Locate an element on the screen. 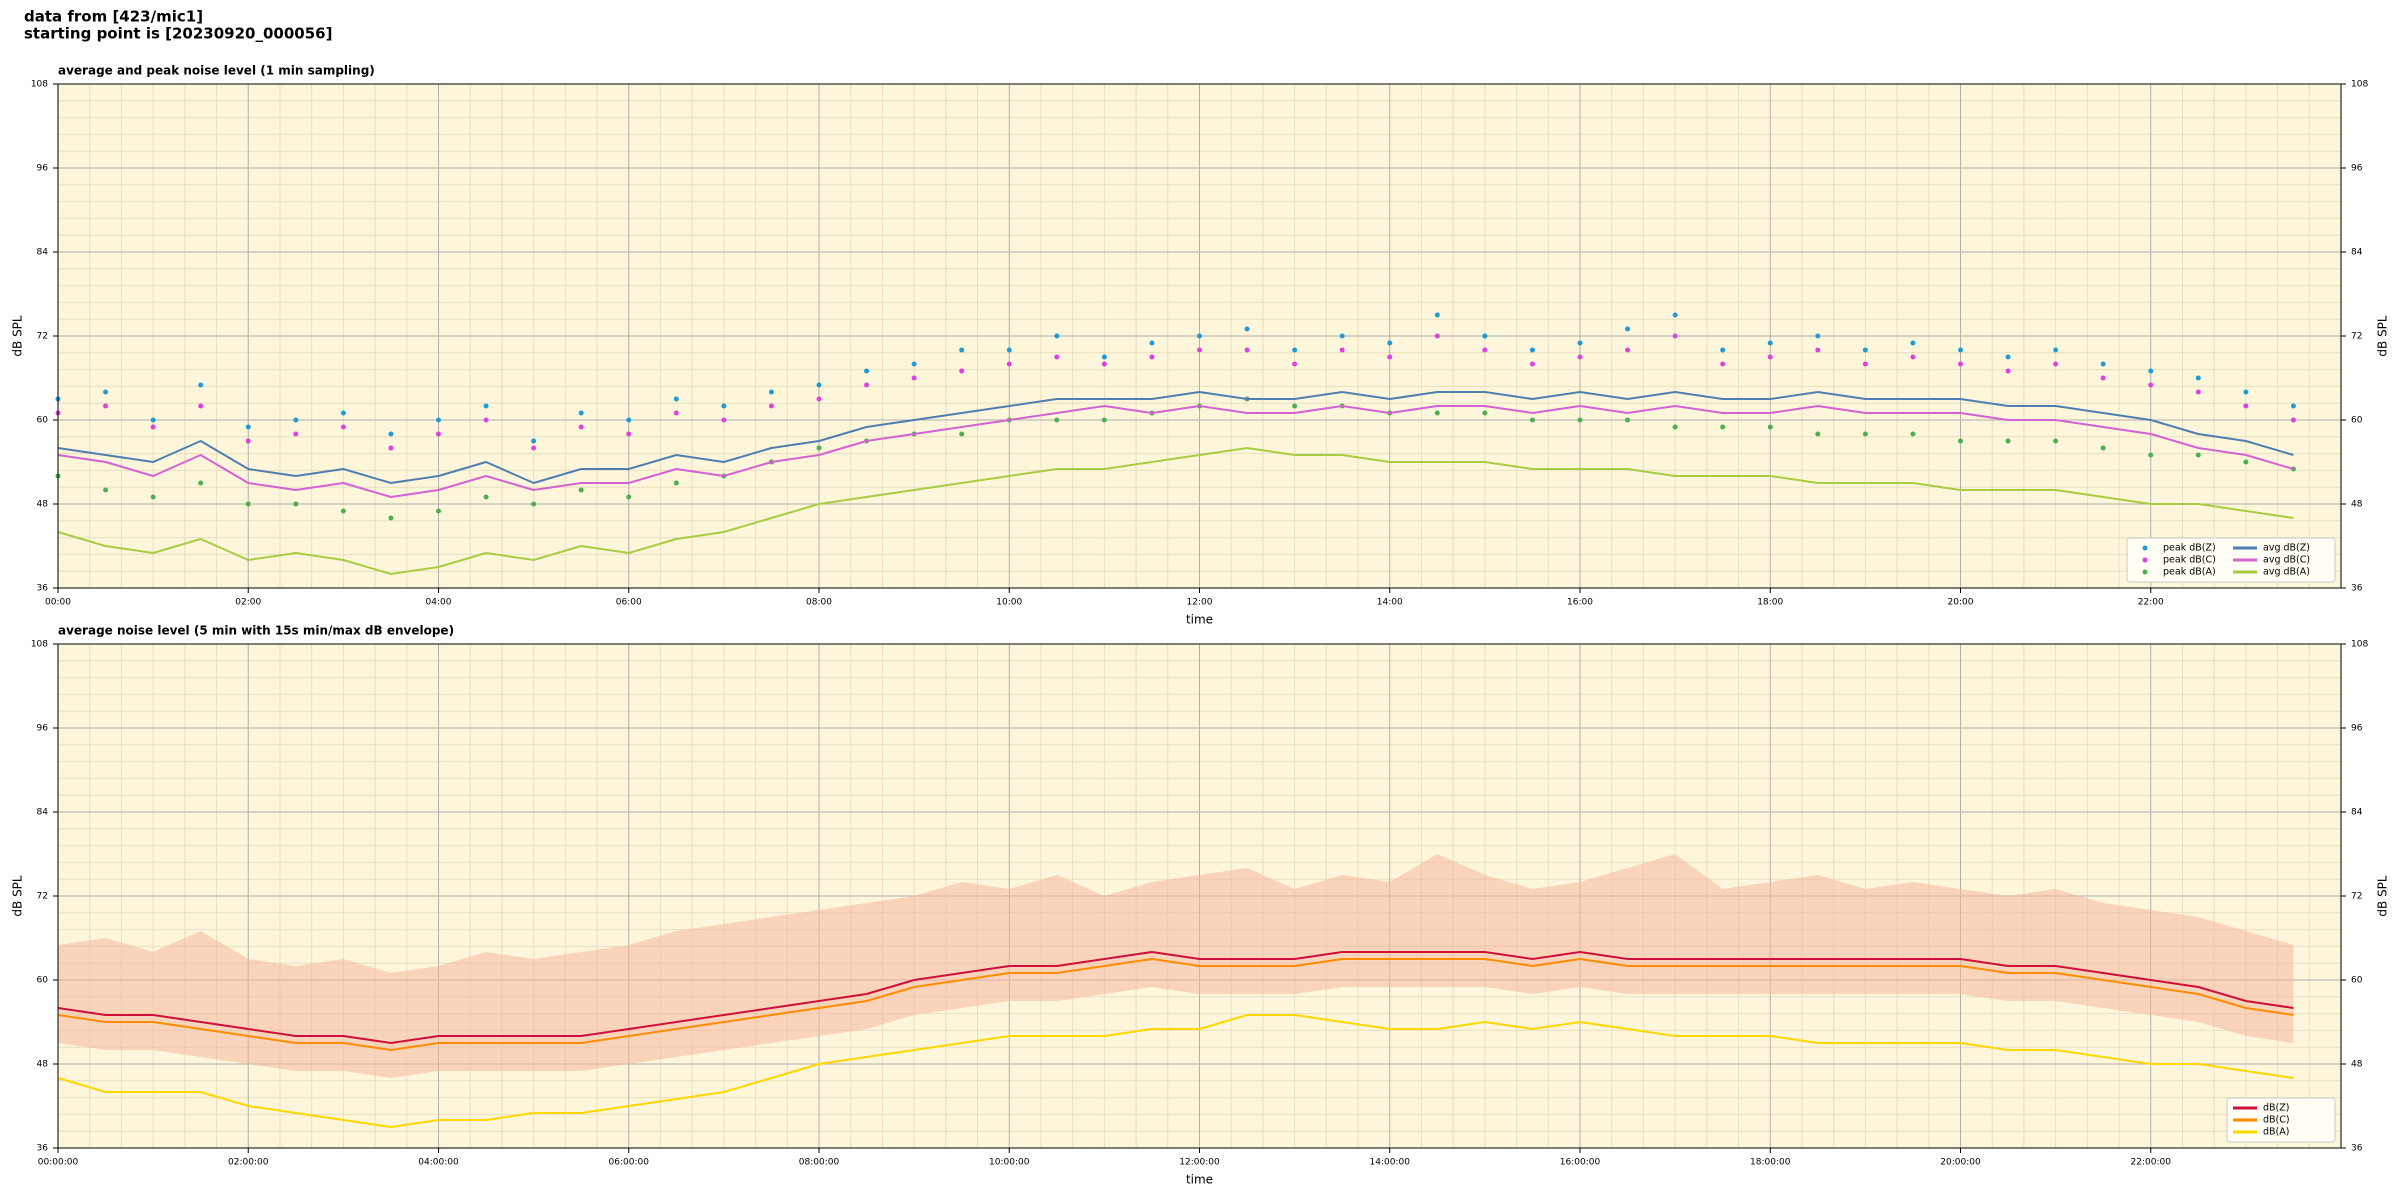 This screenshot has height=1200, width=2400. x-tick-label: 22:00 is located at coordinates (2151, 603).